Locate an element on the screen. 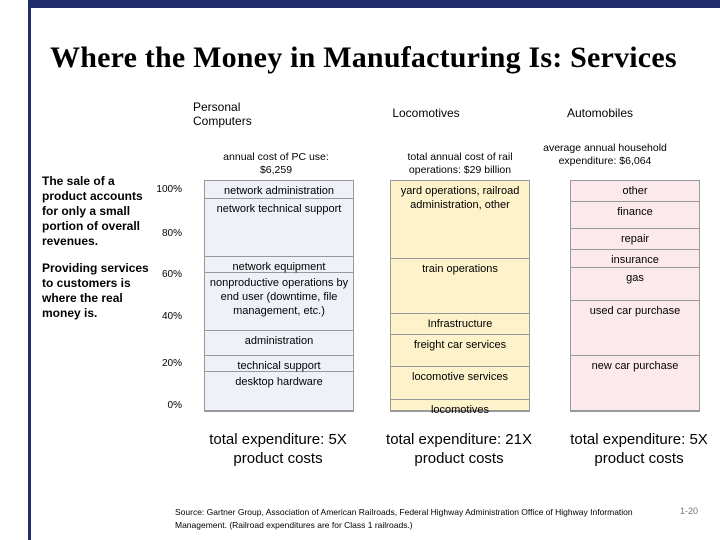  left-margin is located at coordinates (14, 270).